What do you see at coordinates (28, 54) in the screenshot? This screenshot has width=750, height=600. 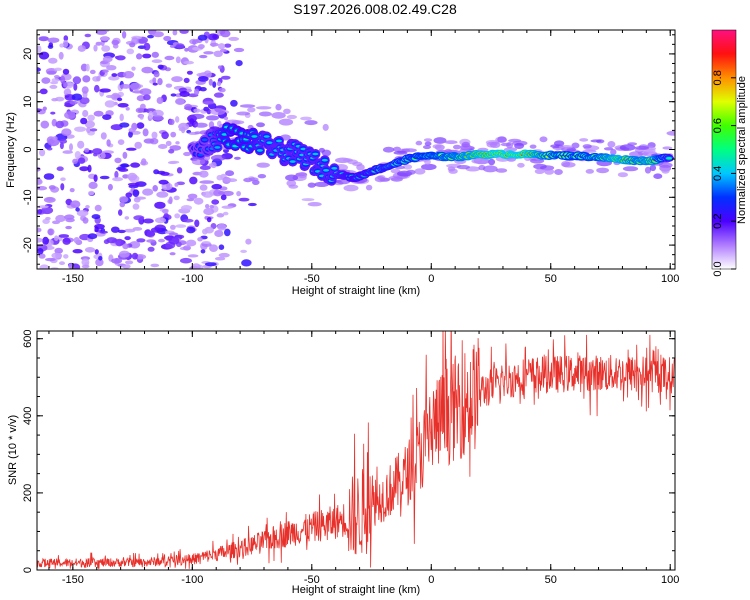 I see `y-tick-label: 20` at bounding box center [28, 54].